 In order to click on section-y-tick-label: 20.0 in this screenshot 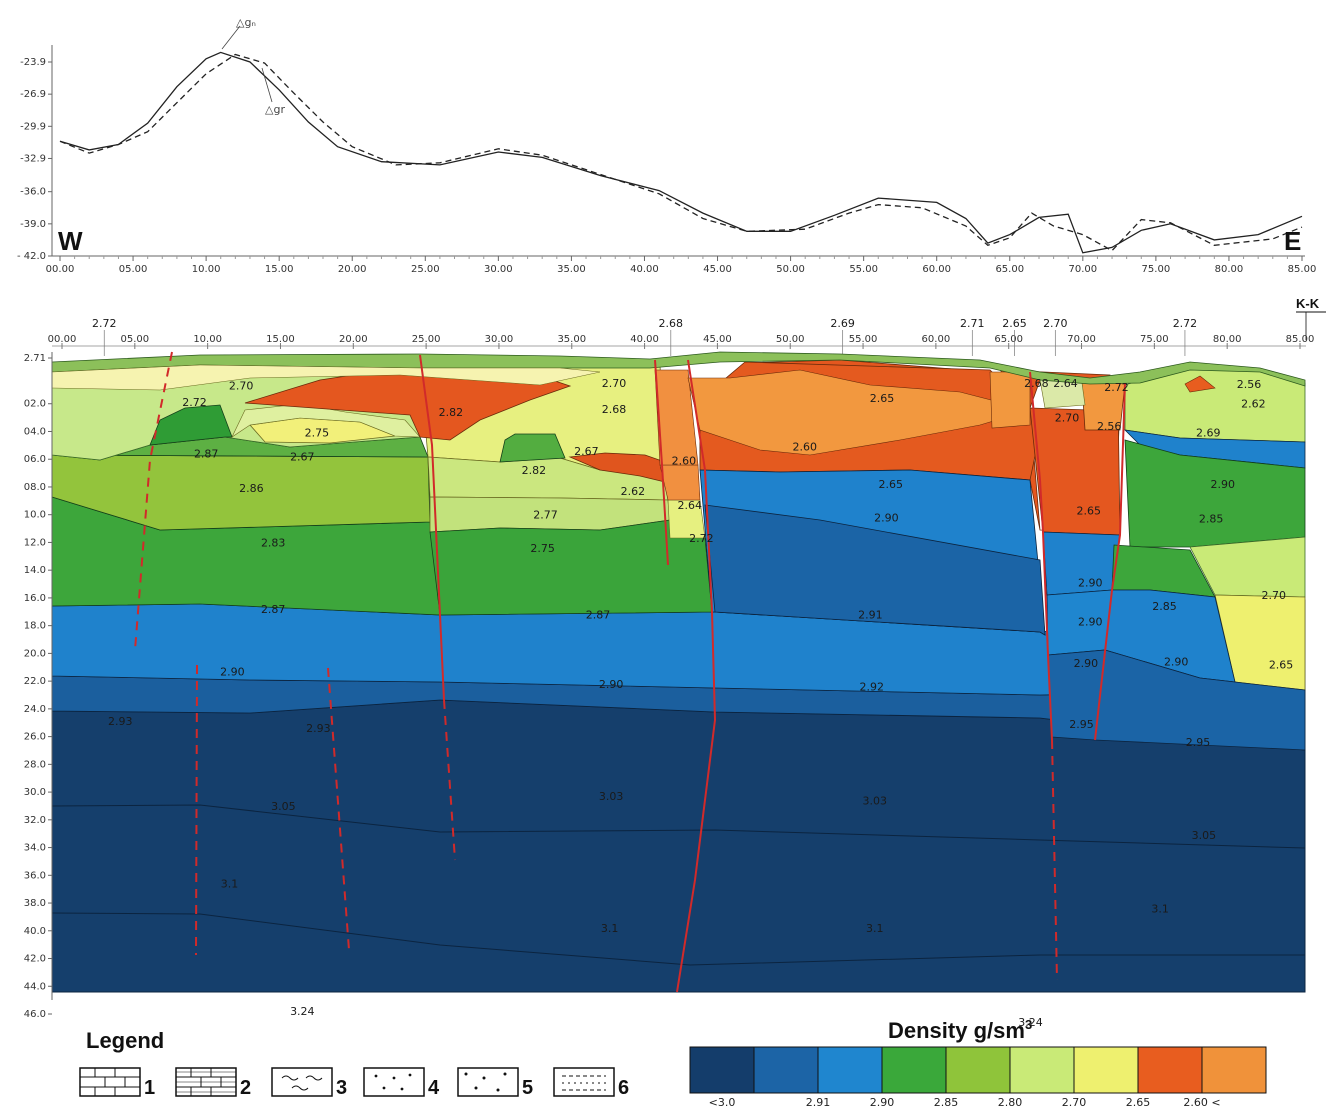, I will do `click(35, 653)`.